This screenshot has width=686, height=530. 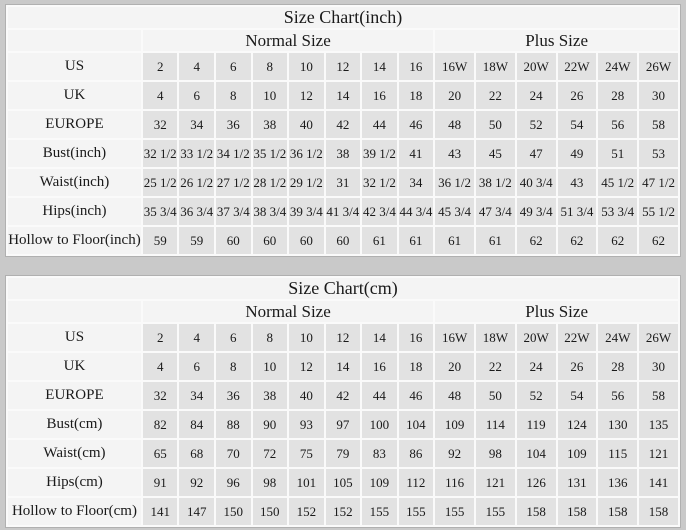 What do you see at coordinates (577, 211) in the screenshot?
I see `size-value-cell: 51 3/4` at bounding box center [577, 211].